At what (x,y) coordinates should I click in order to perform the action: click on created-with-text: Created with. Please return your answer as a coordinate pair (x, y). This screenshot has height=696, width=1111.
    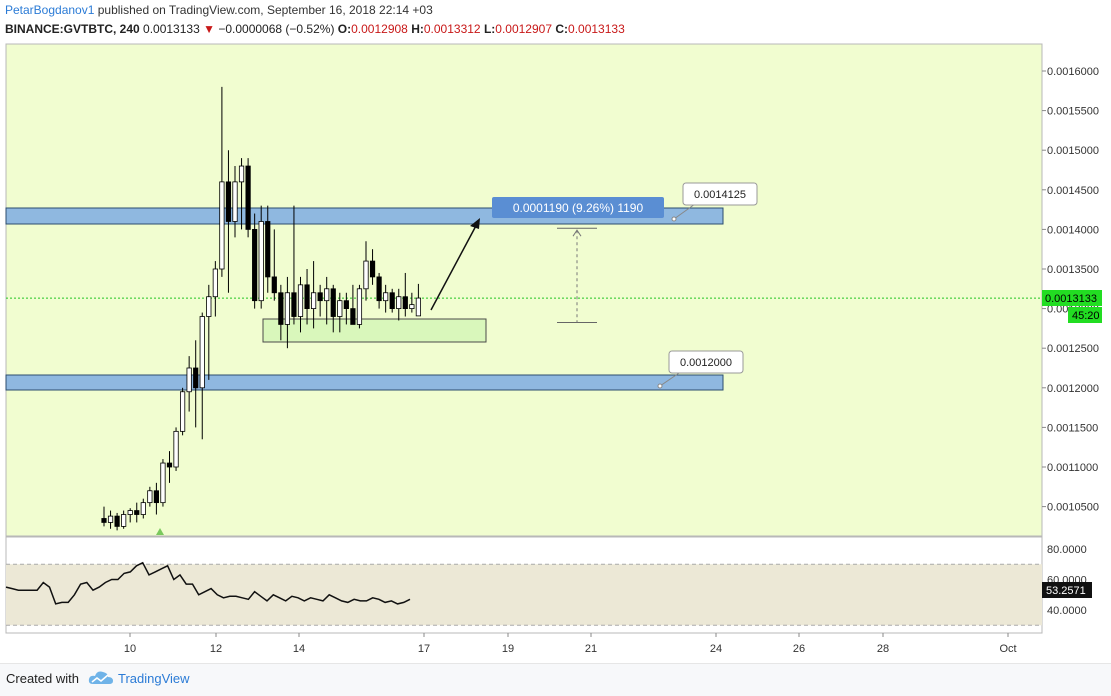
    Looking at the image, I should click on (42, 678).